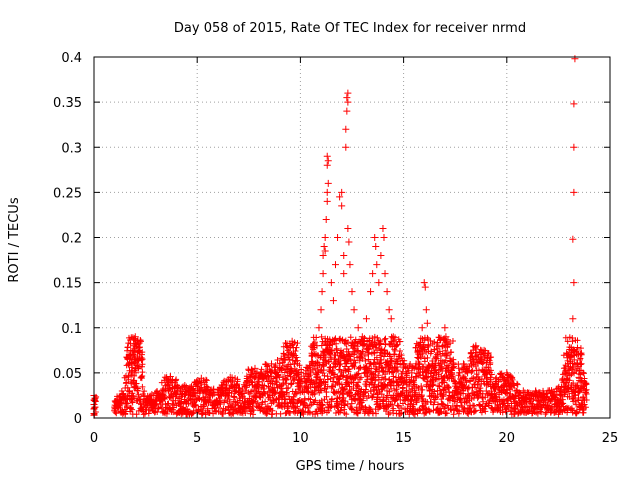 This screenshot has height=480, width=640. Describe the element at coordinates (403, 438) in the screenshot. I see `x-tick-label: 15` at that location.